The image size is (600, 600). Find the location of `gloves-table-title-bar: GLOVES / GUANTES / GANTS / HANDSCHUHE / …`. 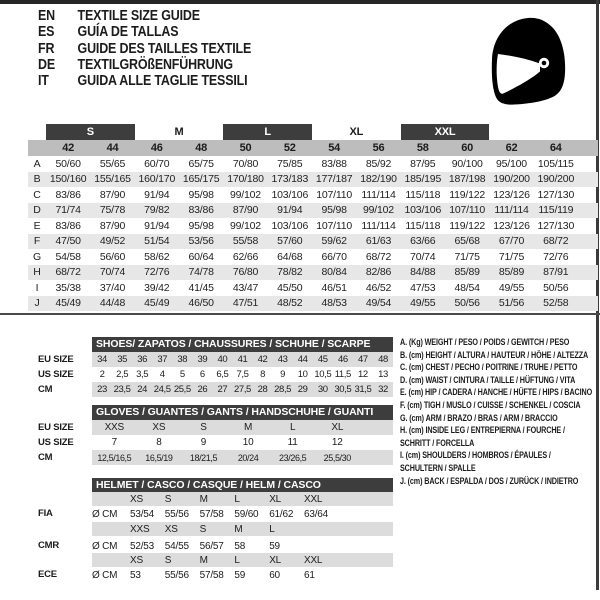

gloves-table-title-bar: GLOVES / GUANTES / GANTS / HANDSCHUHE / … is located at coordinates (242, 412).